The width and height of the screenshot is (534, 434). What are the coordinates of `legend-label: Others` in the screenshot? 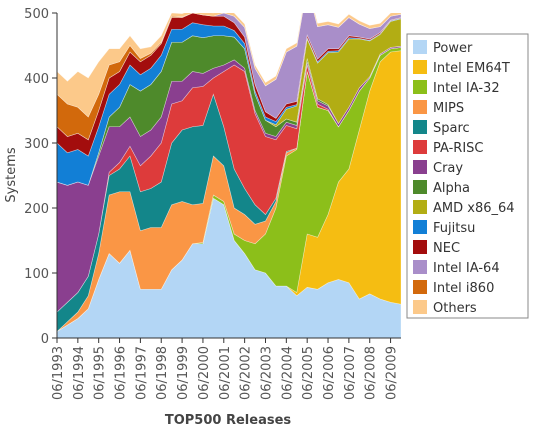 It's located at (455, 308).